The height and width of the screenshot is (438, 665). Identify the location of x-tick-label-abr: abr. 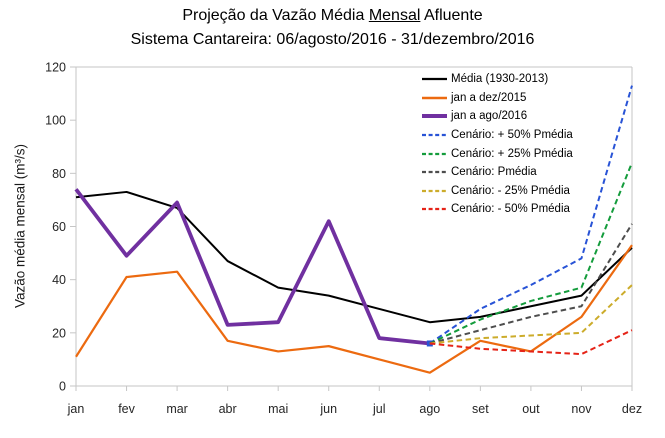
(228, 409).